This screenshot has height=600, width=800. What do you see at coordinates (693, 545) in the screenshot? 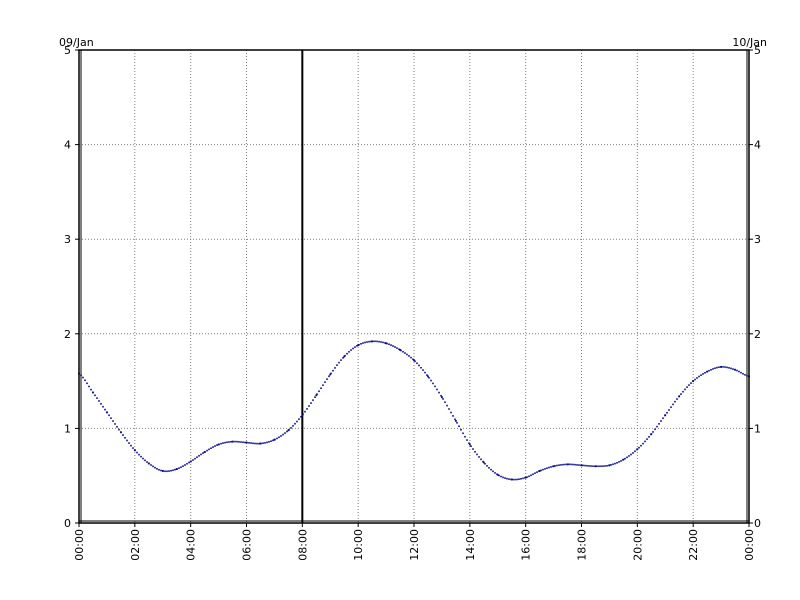
I see `x-tick-label: 22:00` at bounding box center [693, 545].